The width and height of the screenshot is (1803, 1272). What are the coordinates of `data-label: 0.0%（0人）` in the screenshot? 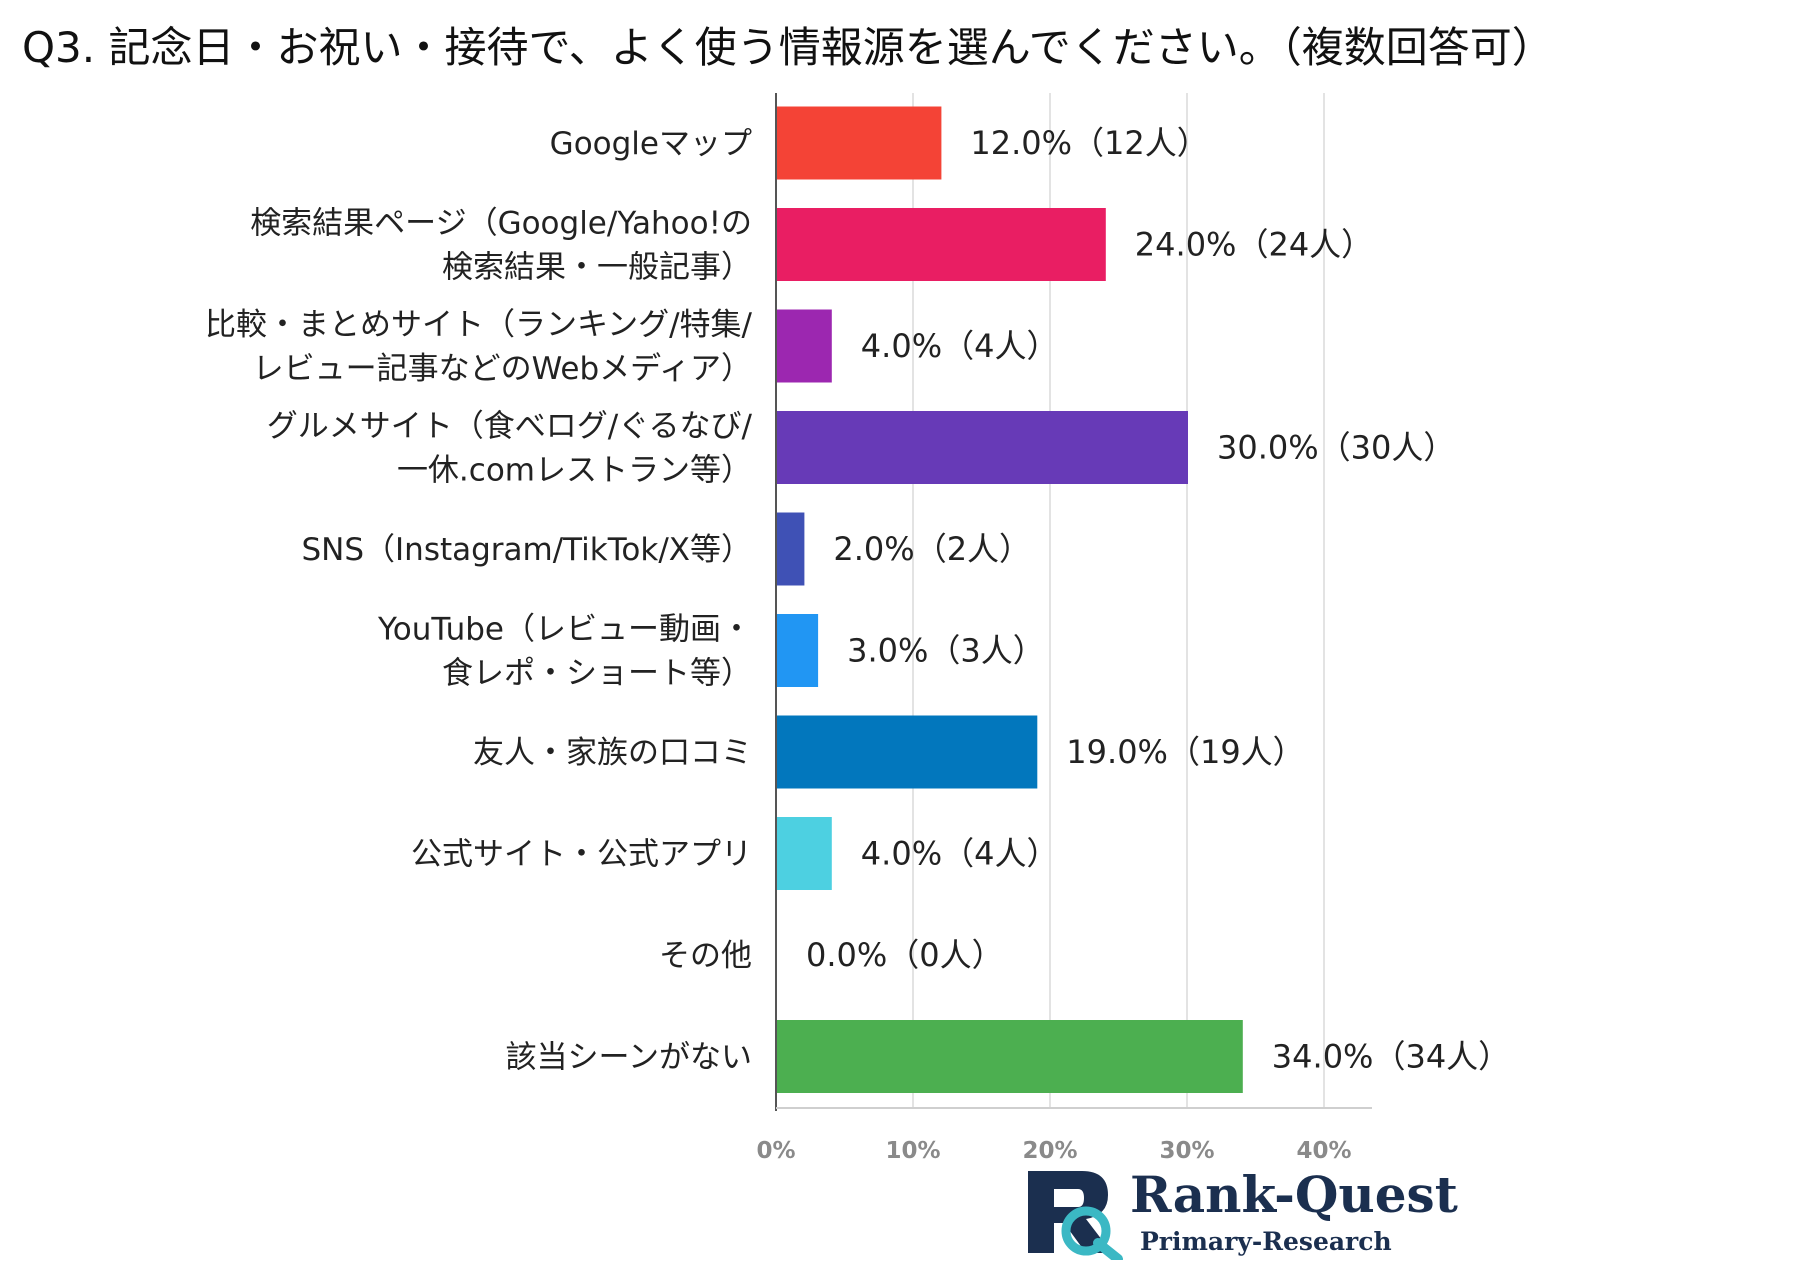 It's located at (905, 955).